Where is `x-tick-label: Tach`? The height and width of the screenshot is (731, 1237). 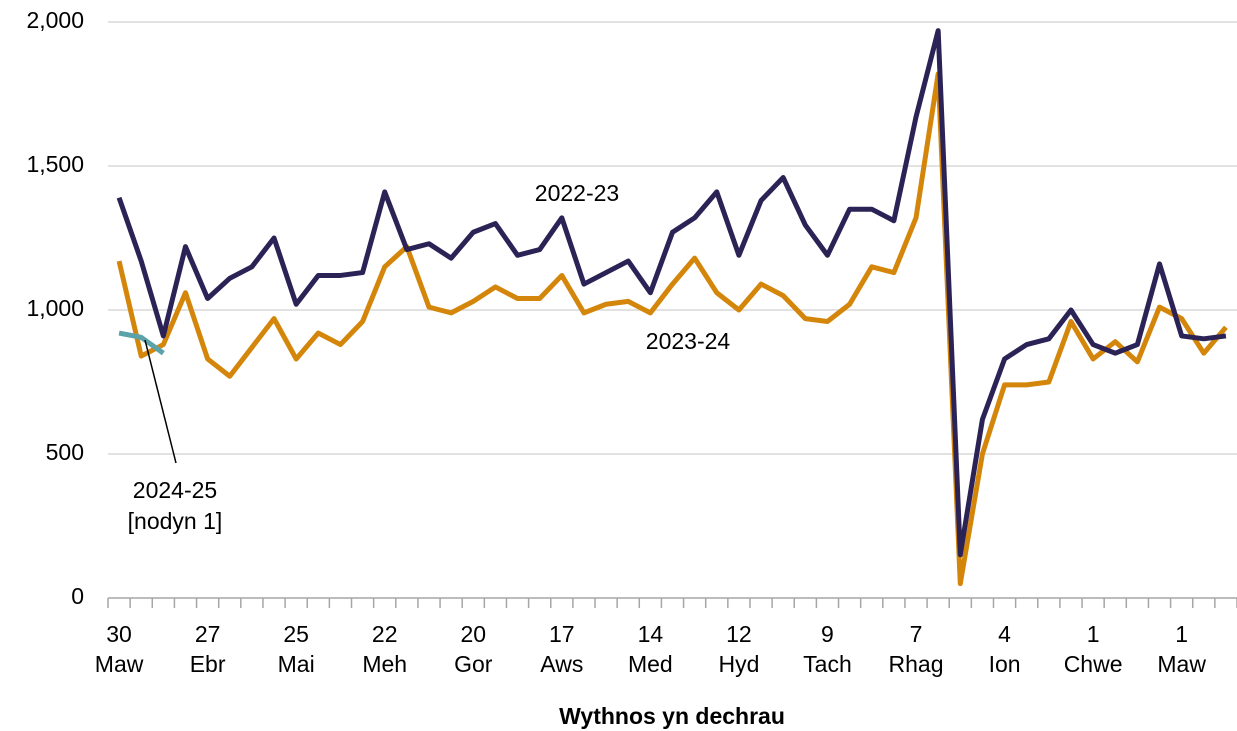 x-tick-label: Tach is located at coordinates (827, 664).